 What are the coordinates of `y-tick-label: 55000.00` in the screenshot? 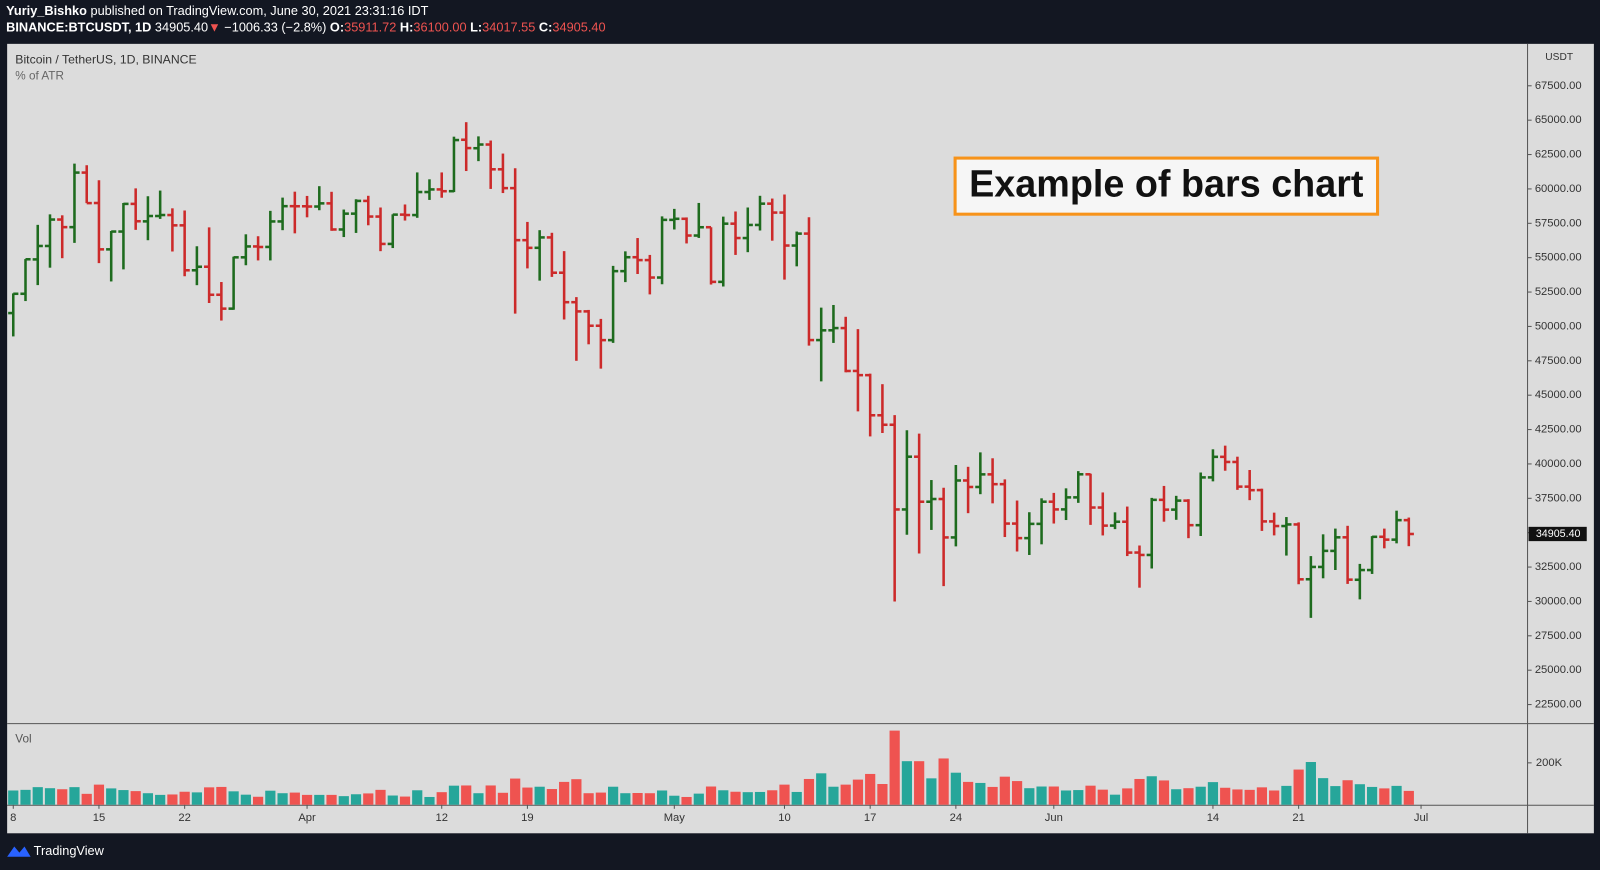 It's located at (1558, 258).